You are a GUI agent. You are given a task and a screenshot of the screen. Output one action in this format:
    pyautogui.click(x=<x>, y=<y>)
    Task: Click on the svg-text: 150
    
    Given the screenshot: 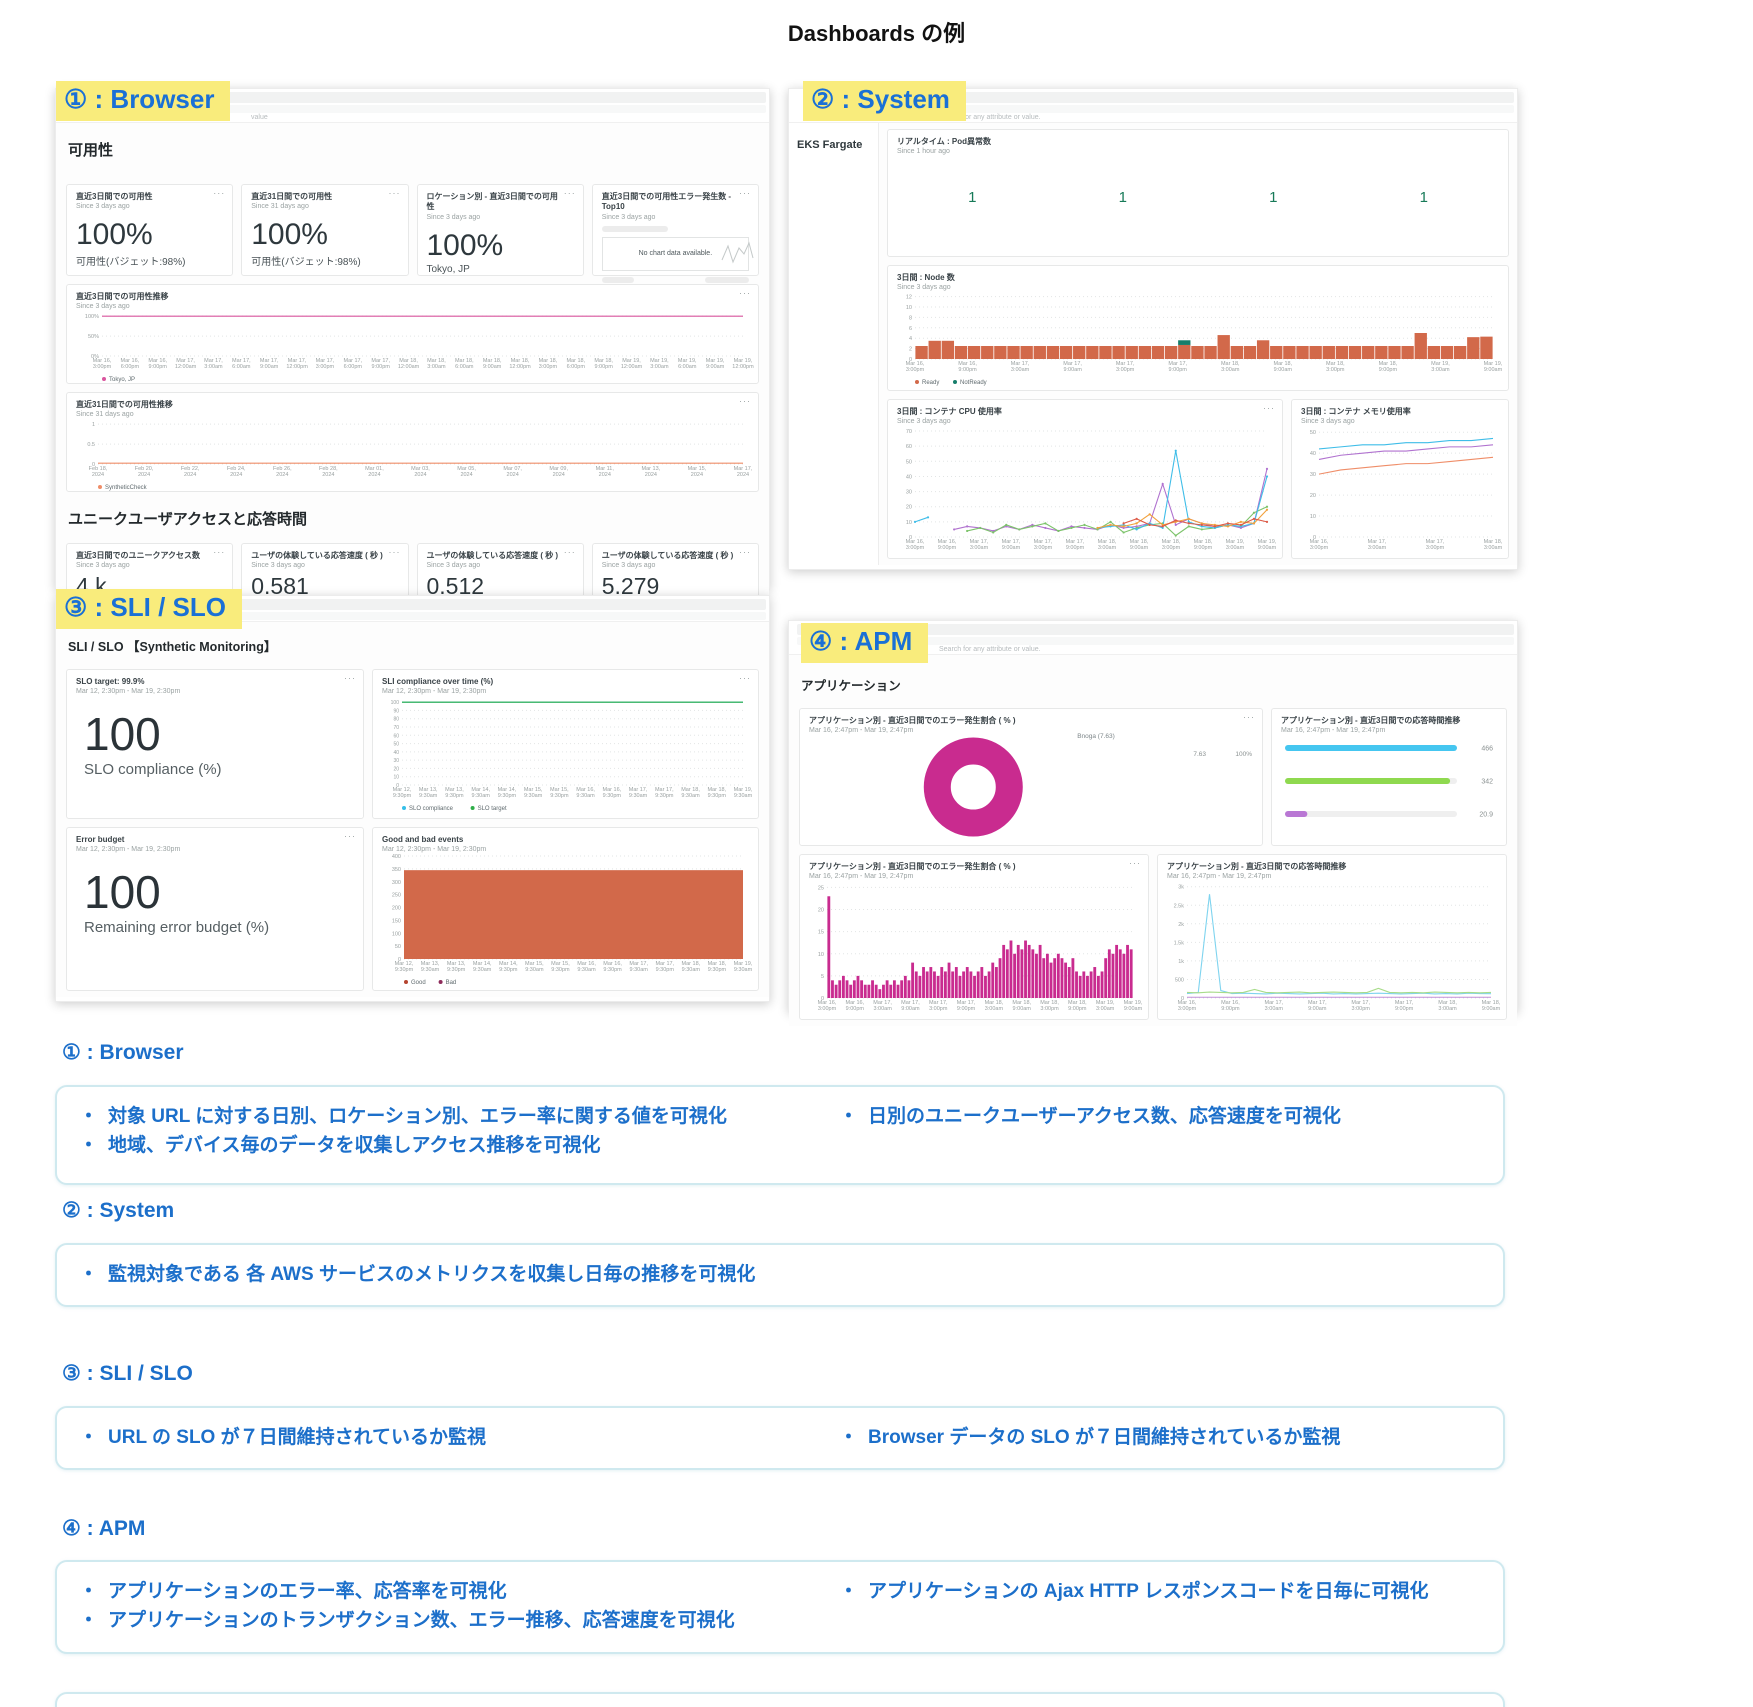 What is the action you would take?
    pyautogui.click(x=396, y=922)
    